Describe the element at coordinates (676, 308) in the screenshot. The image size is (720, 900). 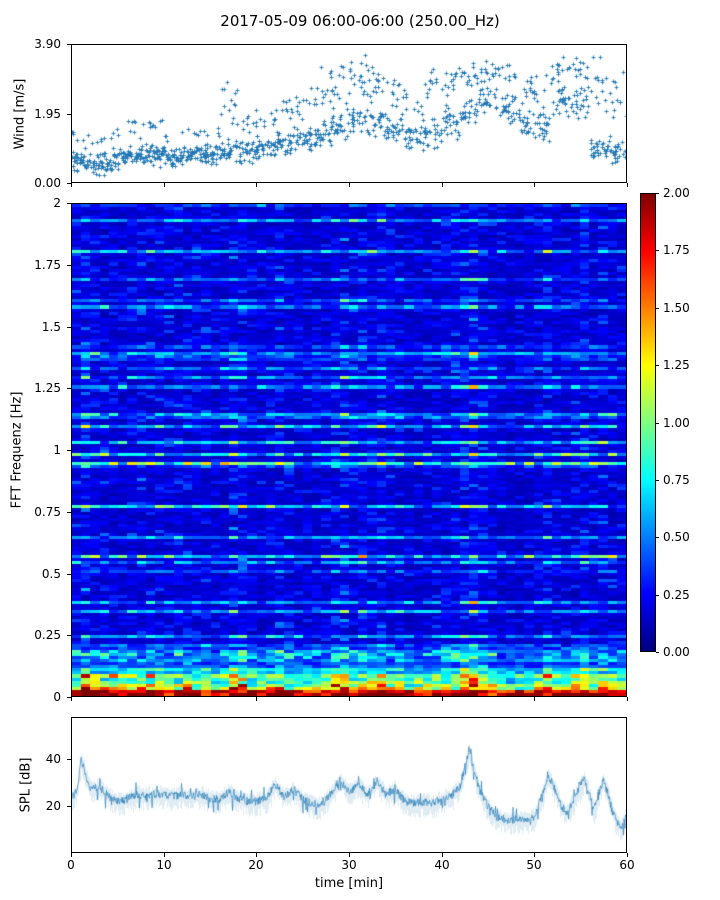
I see `colorbar-tick-label: 1.50` at that location.